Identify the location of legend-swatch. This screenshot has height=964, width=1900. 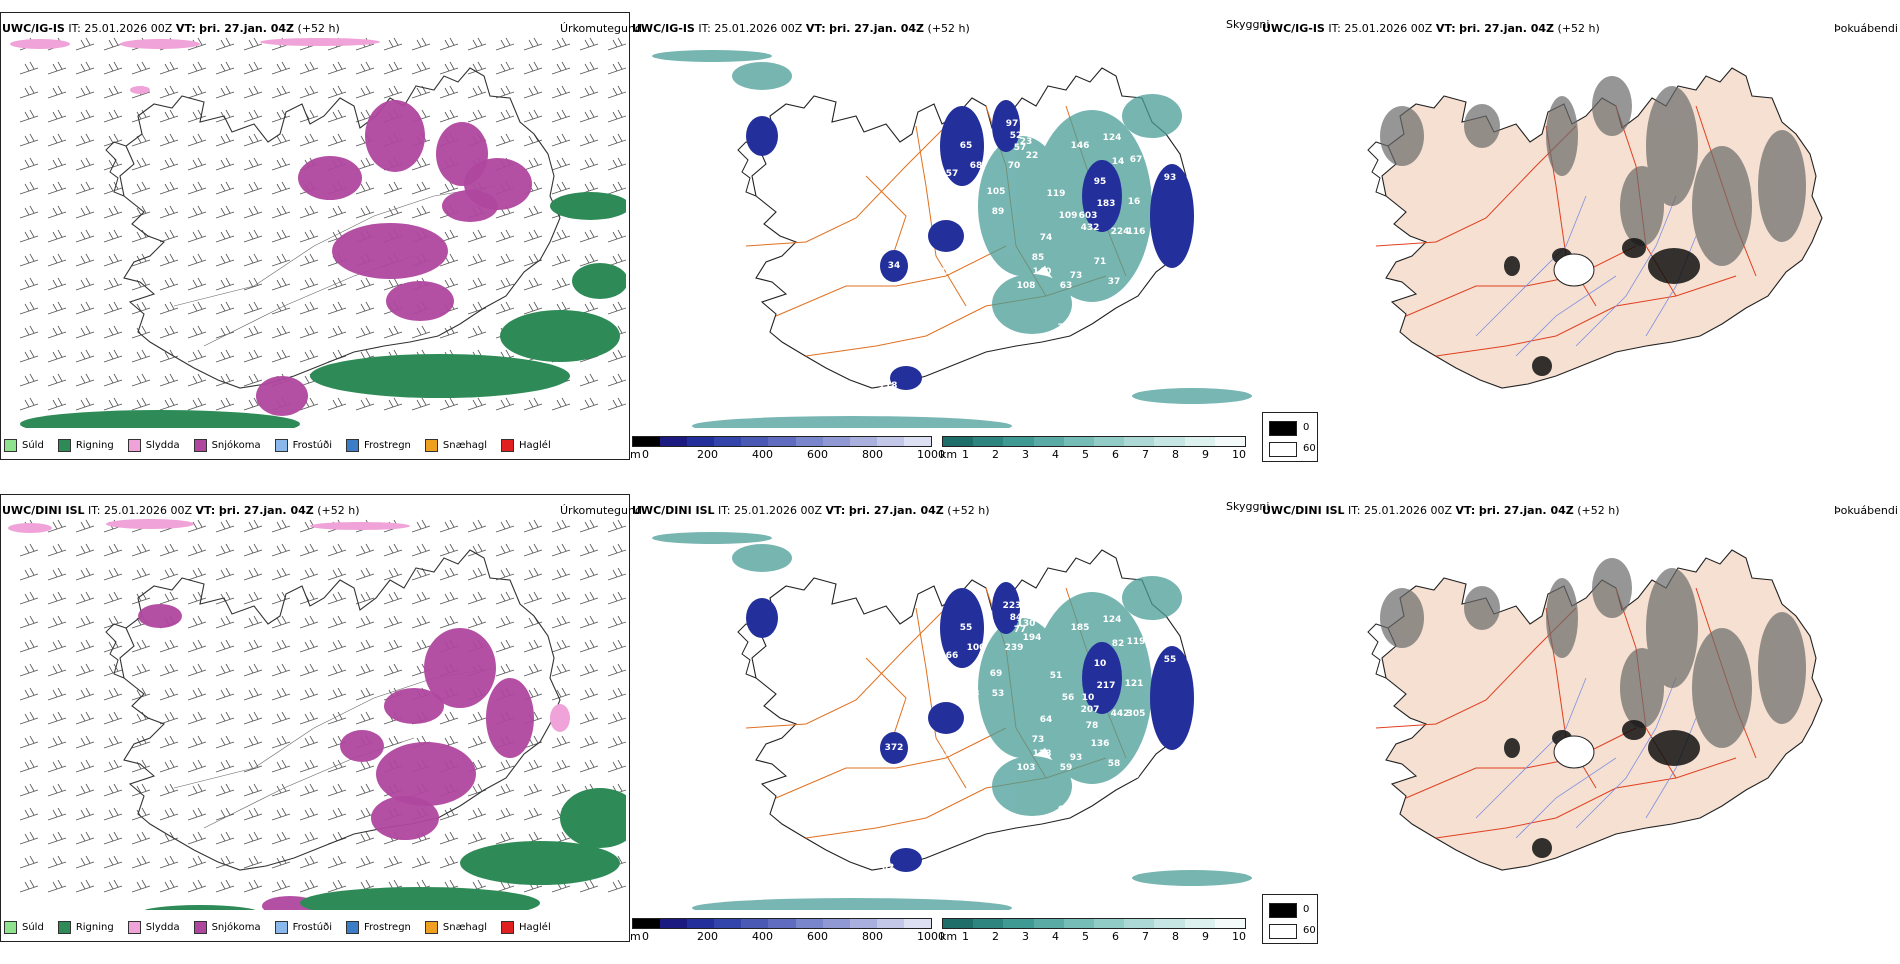
(352, 445).